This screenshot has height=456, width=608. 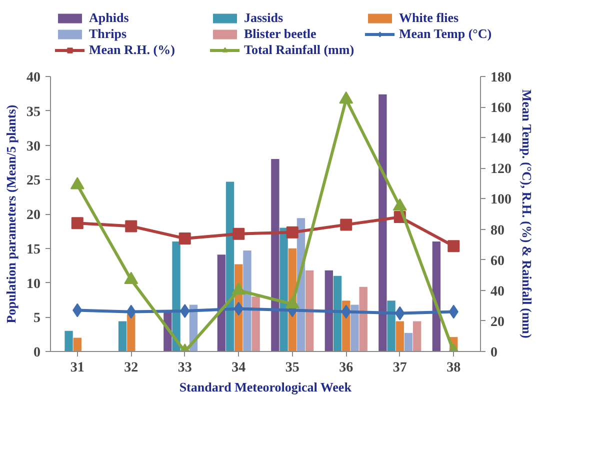 What do you see at coordinates (446, 34) in the screenshot?
I see `legend-label: Mean Temp (°C)` at bounding box center [446, 34].